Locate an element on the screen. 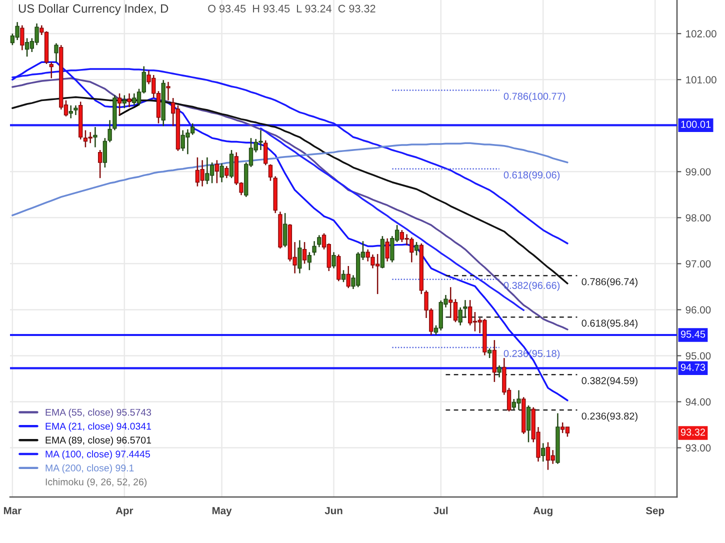  ref-line-label: 94.73 is located at coordinates (693, 367).